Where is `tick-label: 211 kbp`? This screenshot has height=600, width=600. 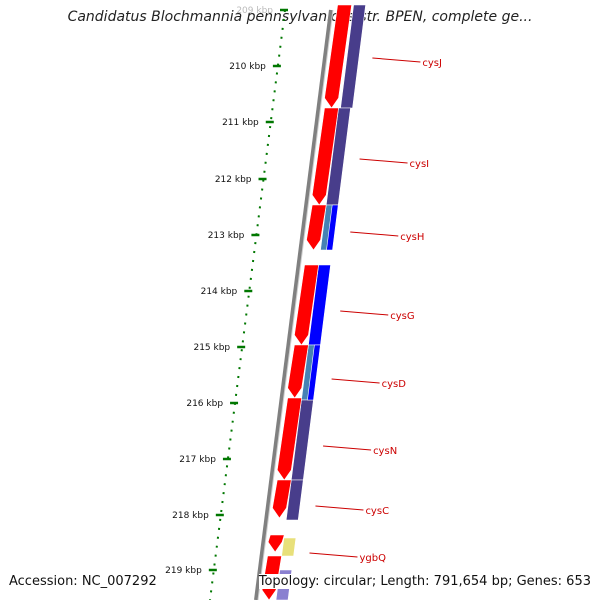 tick-label: 211 kbp is located at coordinates (240, 123).